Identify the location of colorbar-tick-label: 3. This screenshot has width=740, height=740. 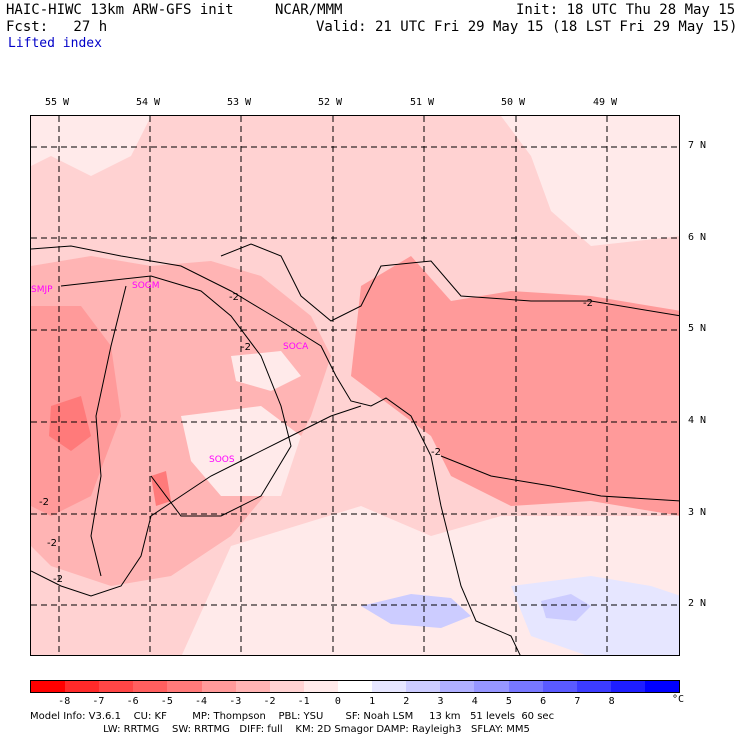
(440, 701).